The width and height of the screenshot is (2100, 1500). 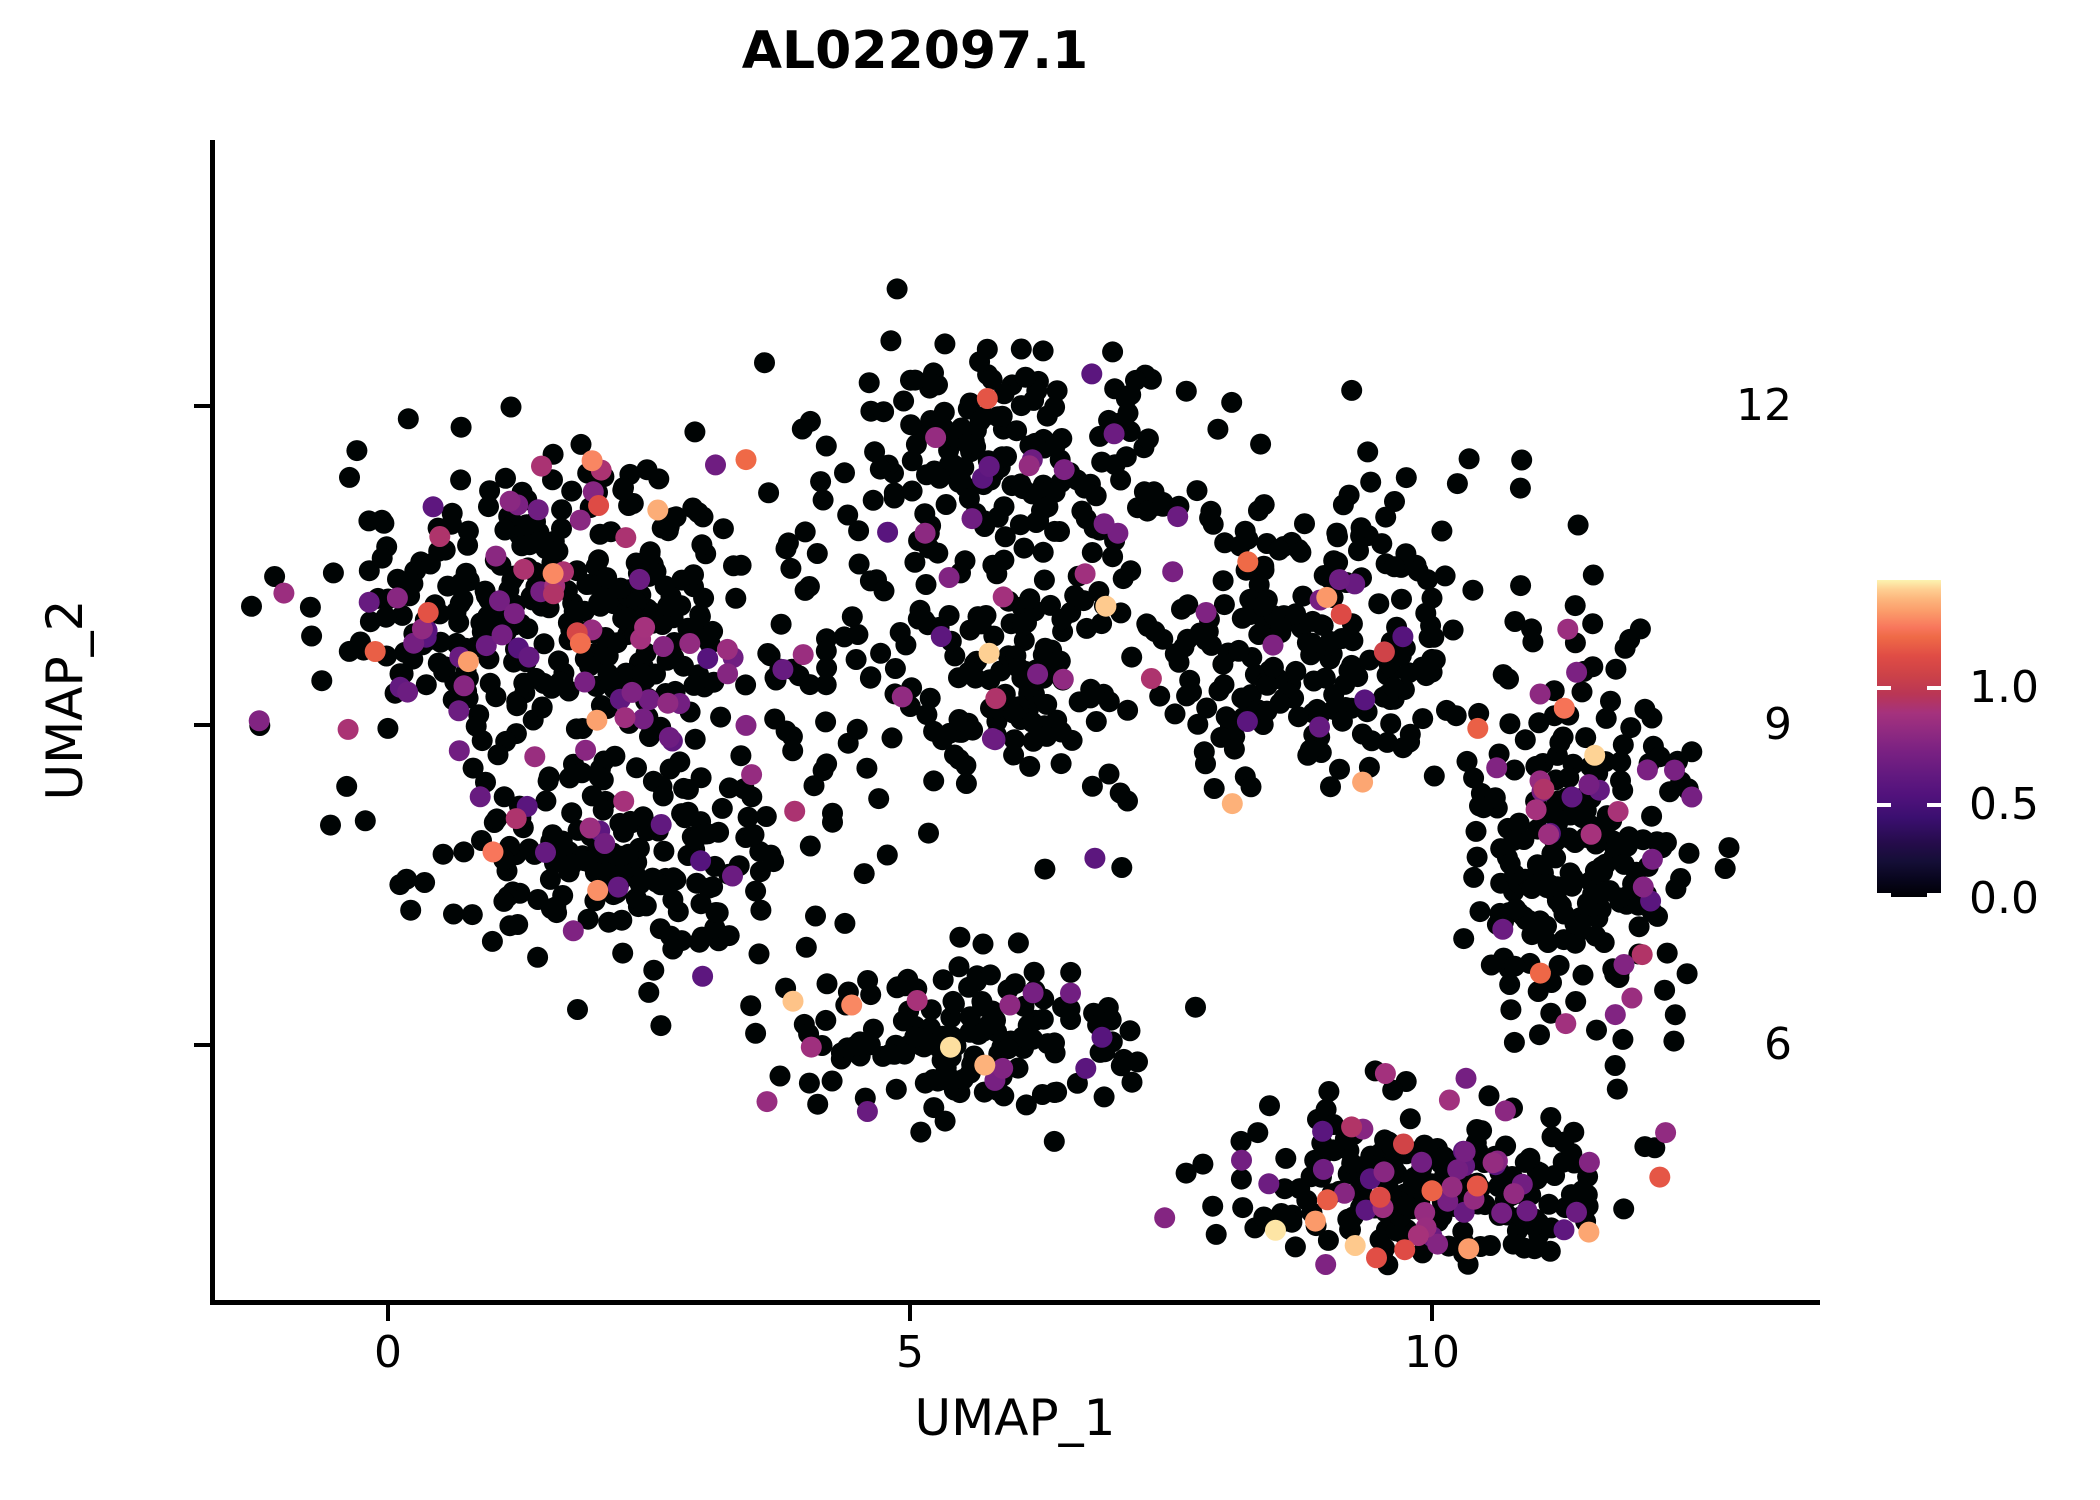 What do you see at coordinates (1432, 1352) in the screenshot?
I see `x-tick-label-10: 10` at bounding box center [1432, 1352].